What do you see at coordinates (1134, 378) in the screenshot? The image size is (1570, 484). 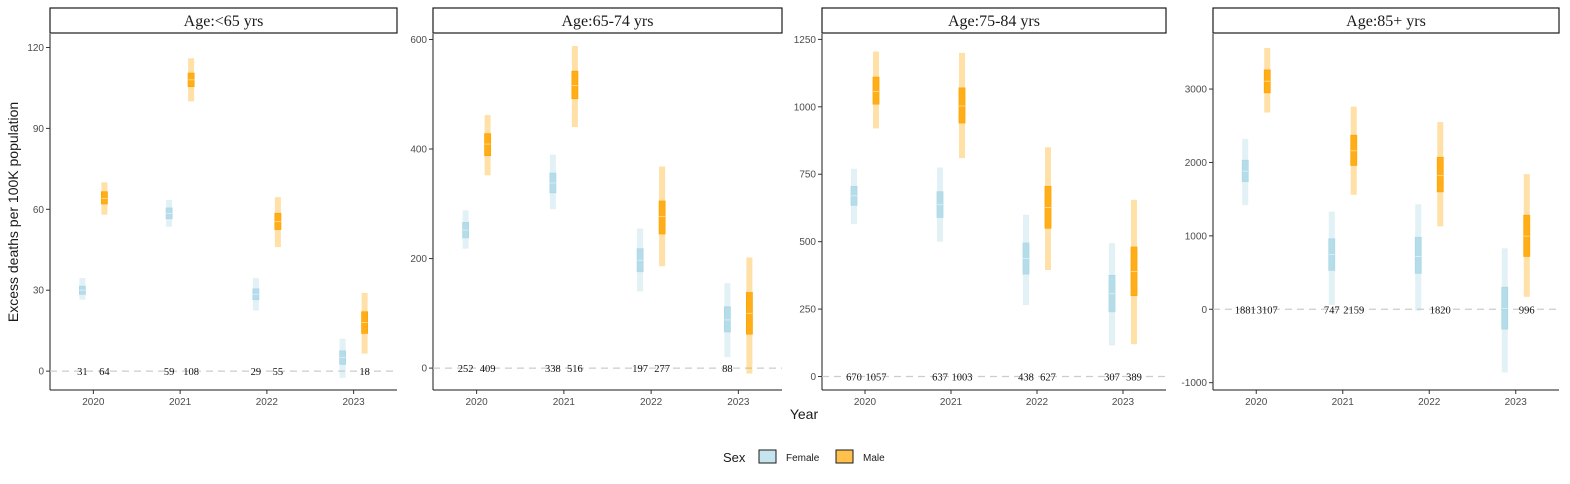 I see `value-label-male-2023: 389` at bounding box center [1134, 378].